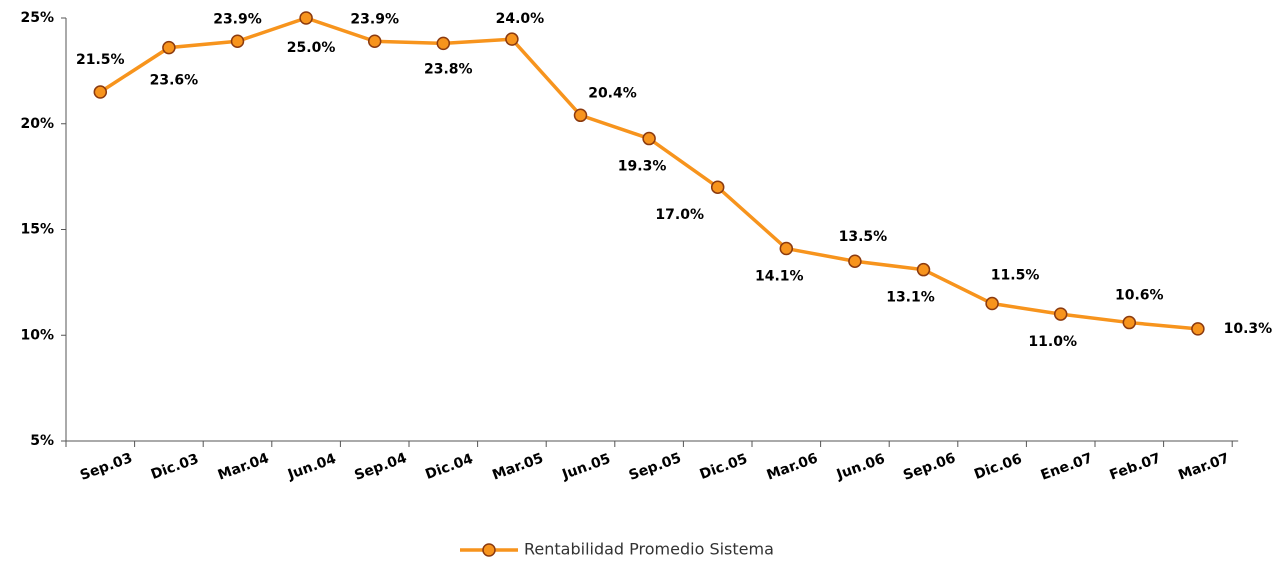  Describe the element at coordinates (42, 441) in the screenshot. I see `y-tick-label: 5%` at that location.